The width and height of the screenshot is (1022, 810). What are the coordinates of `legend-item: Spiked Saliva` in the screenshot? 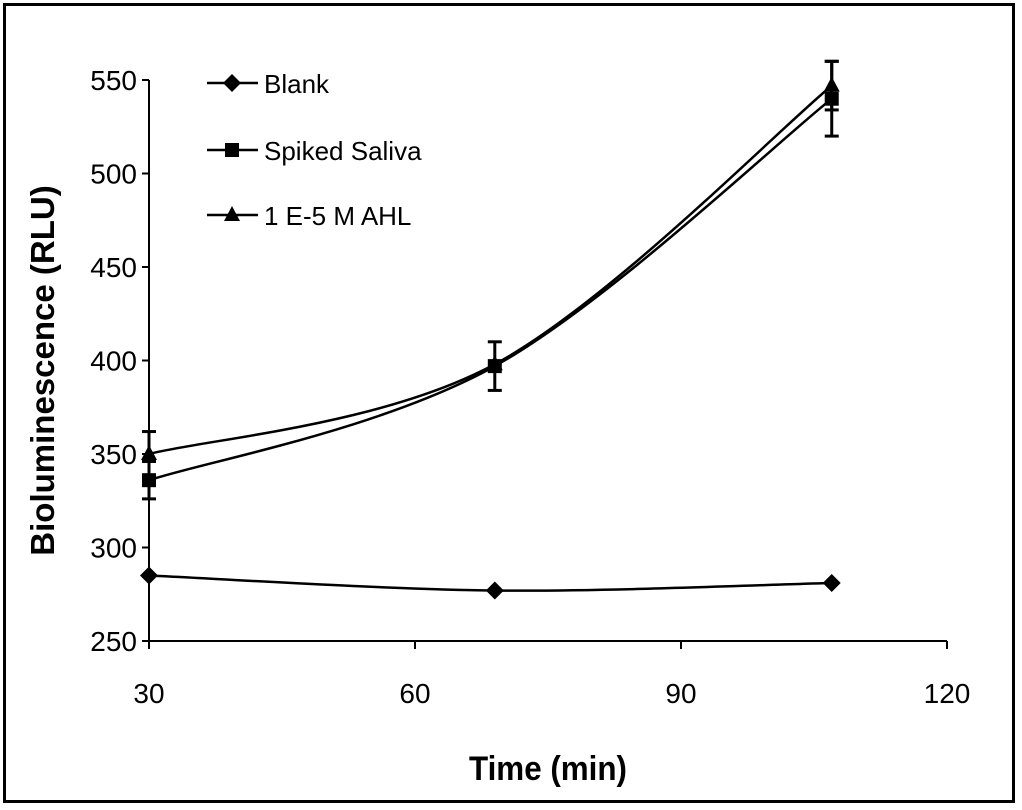 It's located at (314, 151).